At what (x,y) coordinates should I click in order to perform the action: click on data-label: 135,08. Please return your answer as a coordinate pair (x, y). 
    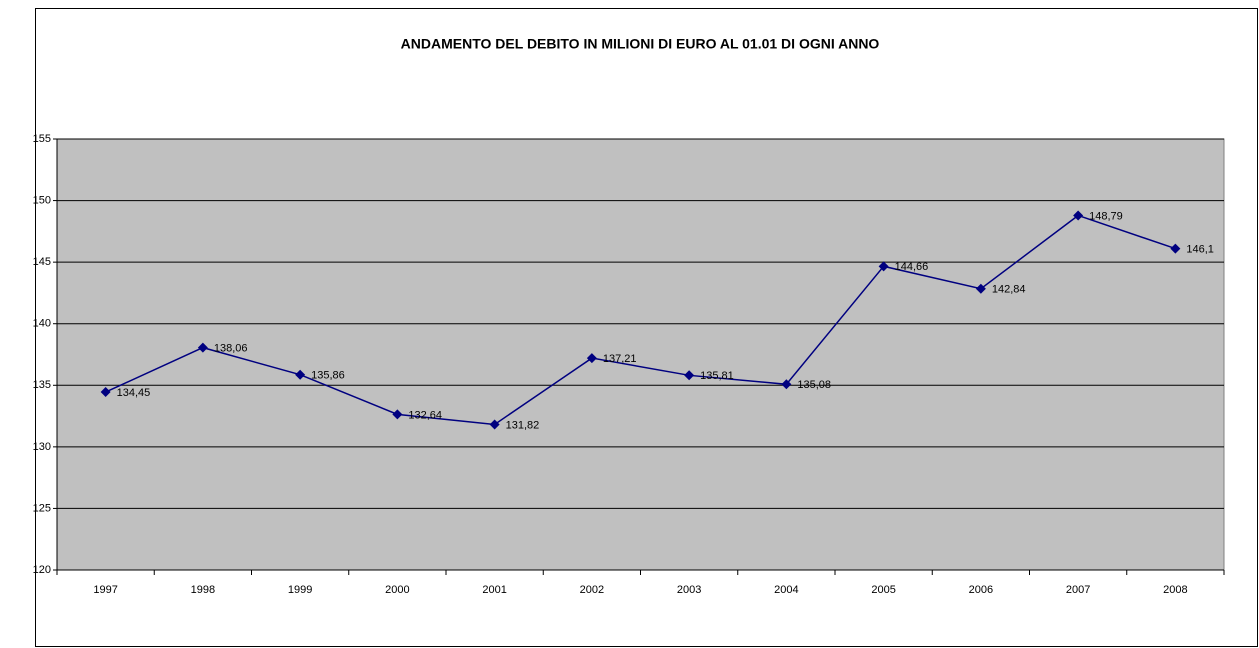
    Looking at the image, I should click on (814, 385).